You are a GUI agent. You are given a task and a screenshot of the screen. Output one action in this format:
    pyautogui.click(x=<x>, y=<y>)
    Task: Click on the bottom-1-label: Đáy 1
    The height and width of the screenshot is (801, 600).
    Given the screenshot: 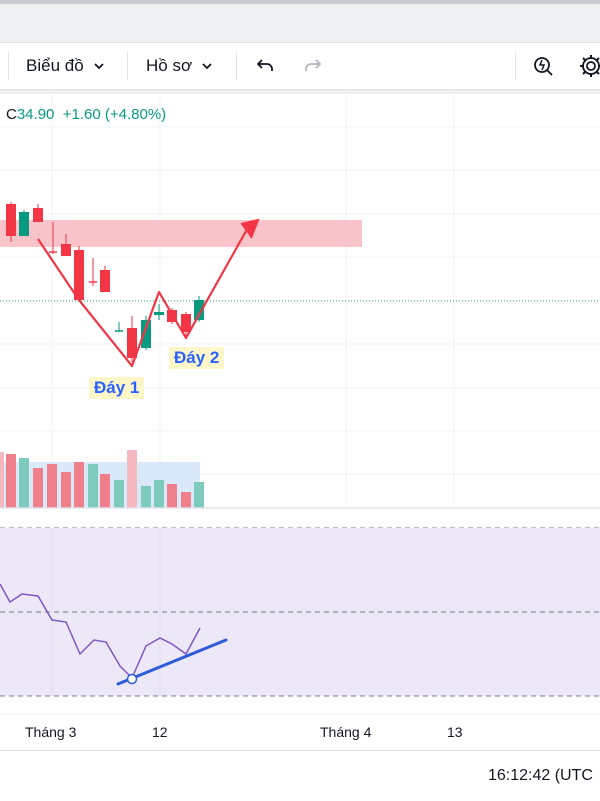 What is the action you would take?
    pyautogui.click(x=117, y=388)
    